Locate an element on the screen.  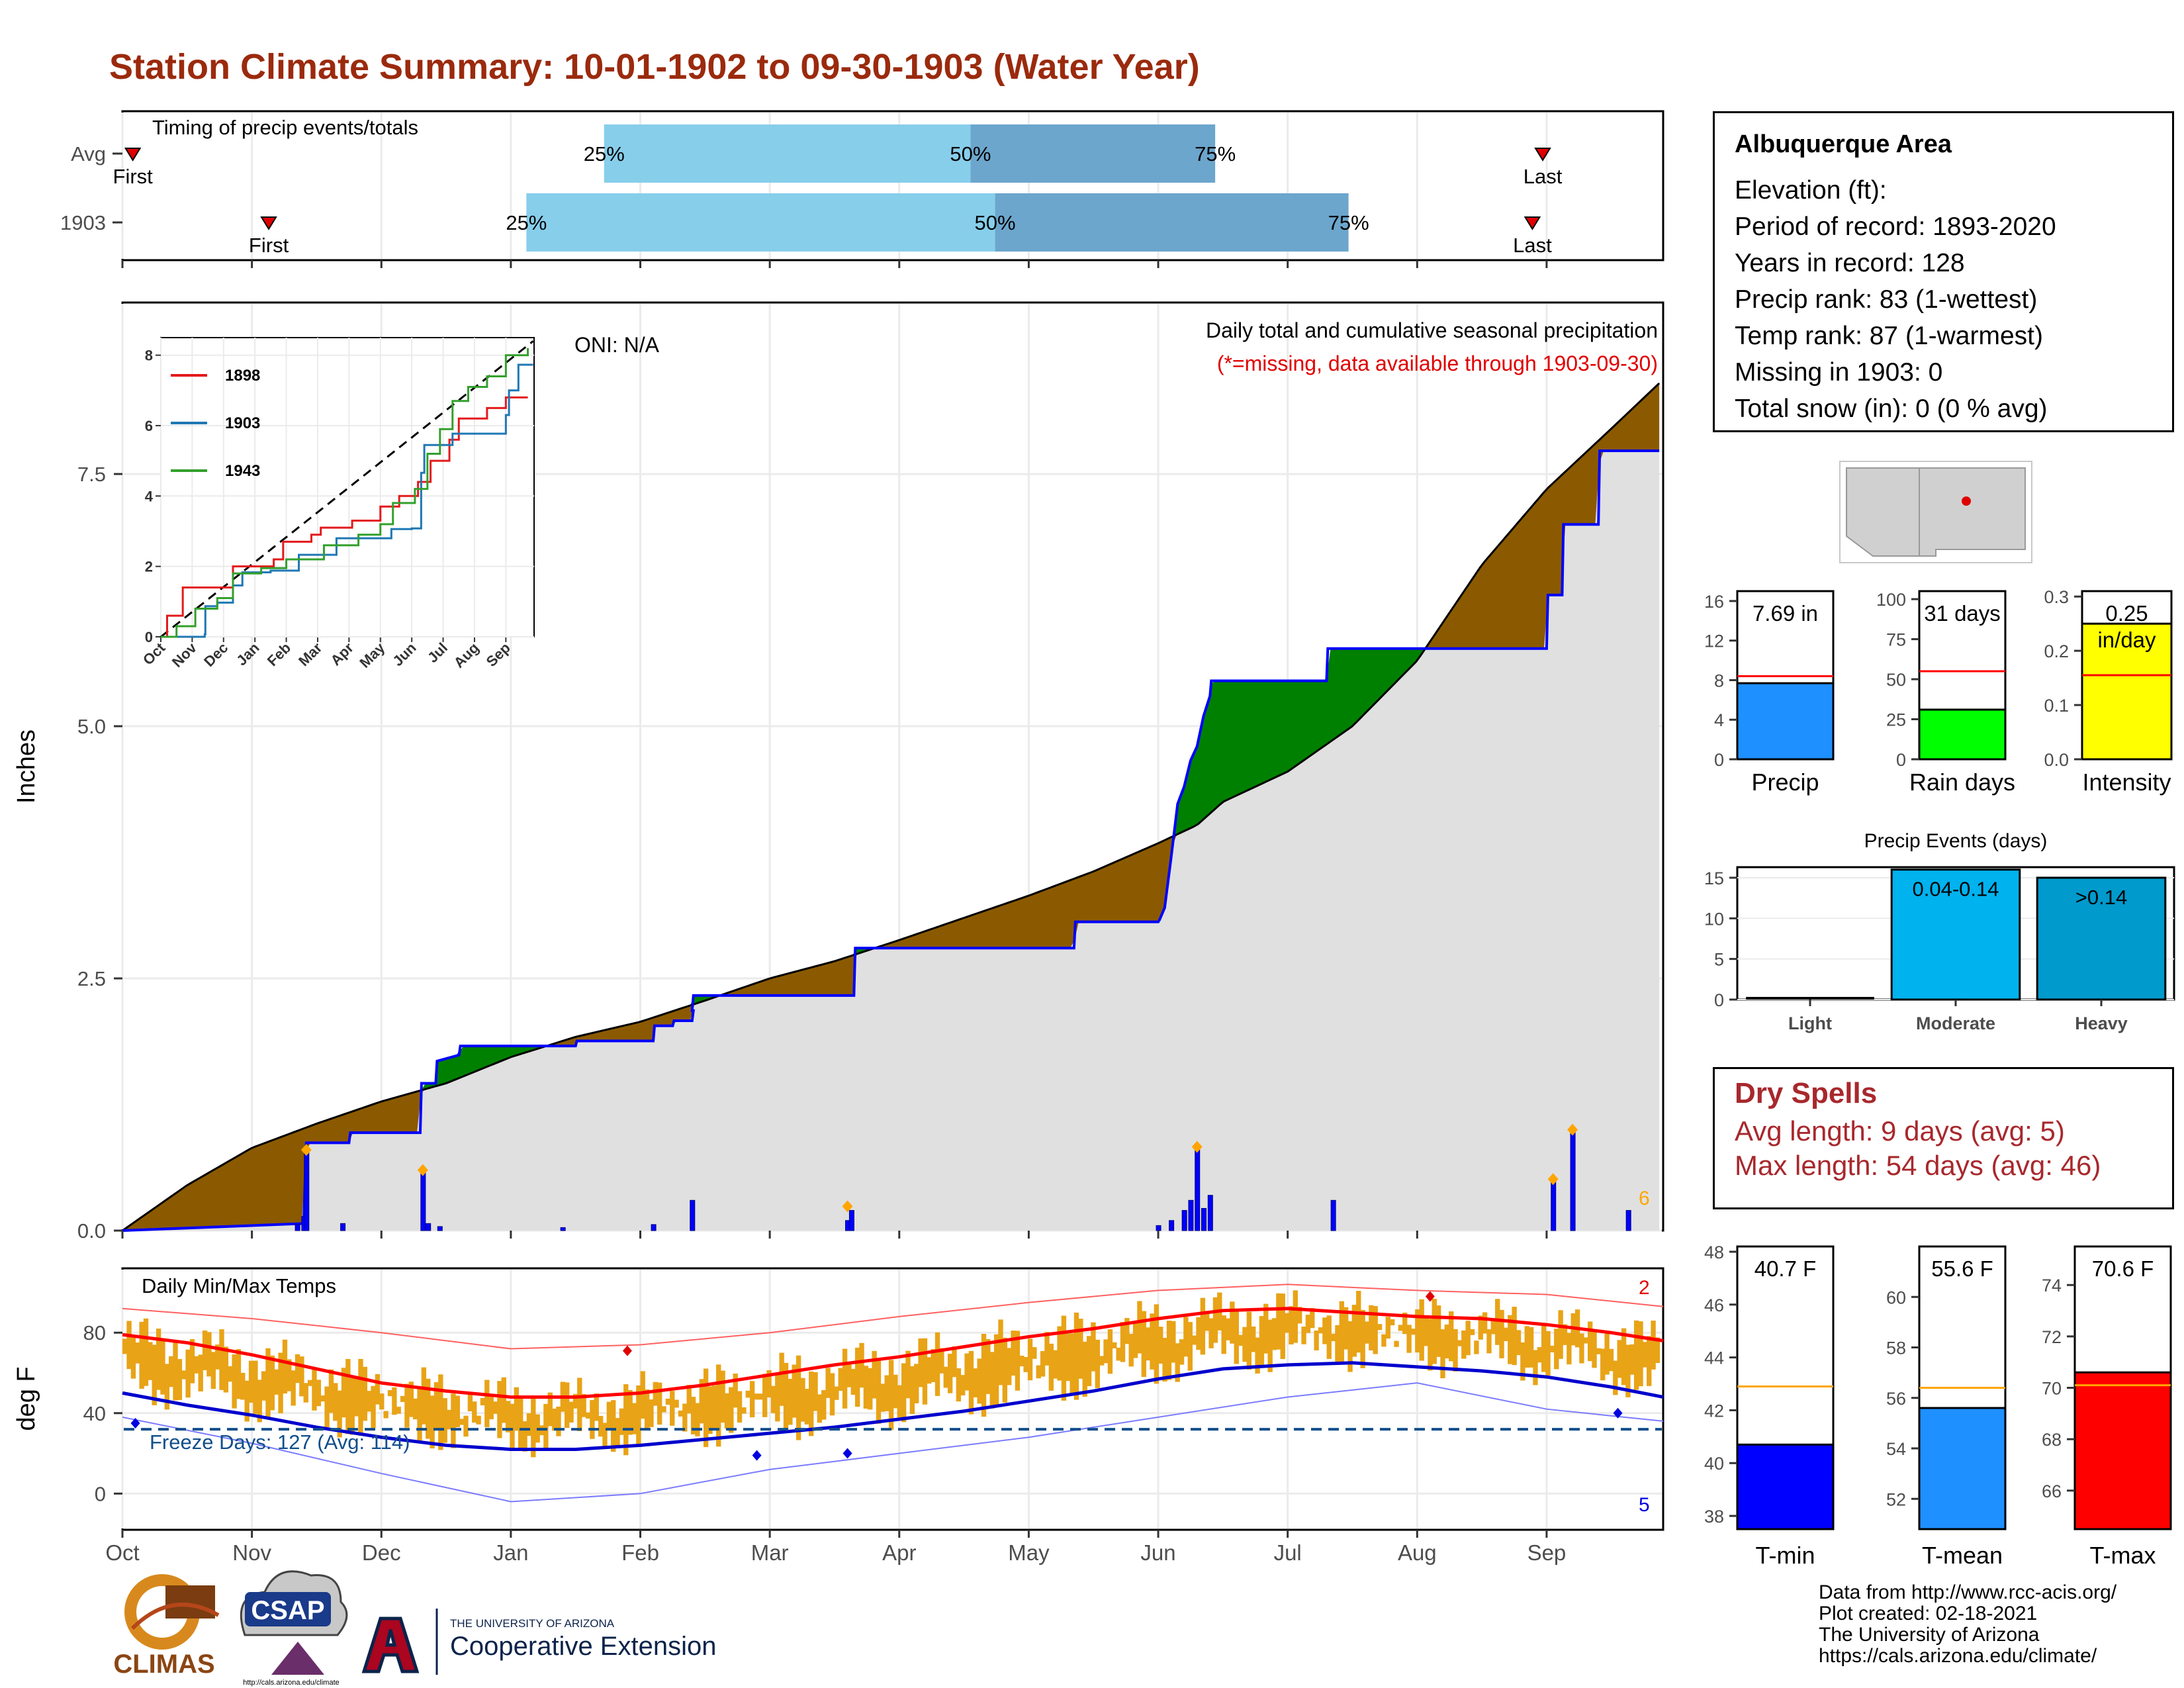
temp-xtick-label: Jul is located at coordinates (1288, 1552).